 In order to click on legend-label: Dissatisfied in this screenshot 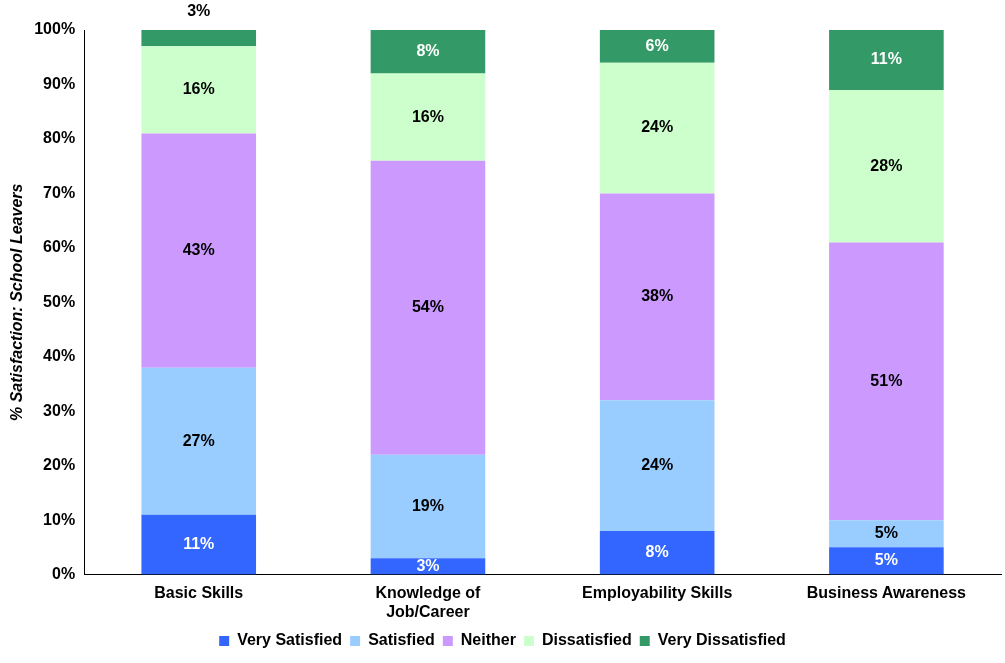, I will do `click(586, 640)`.